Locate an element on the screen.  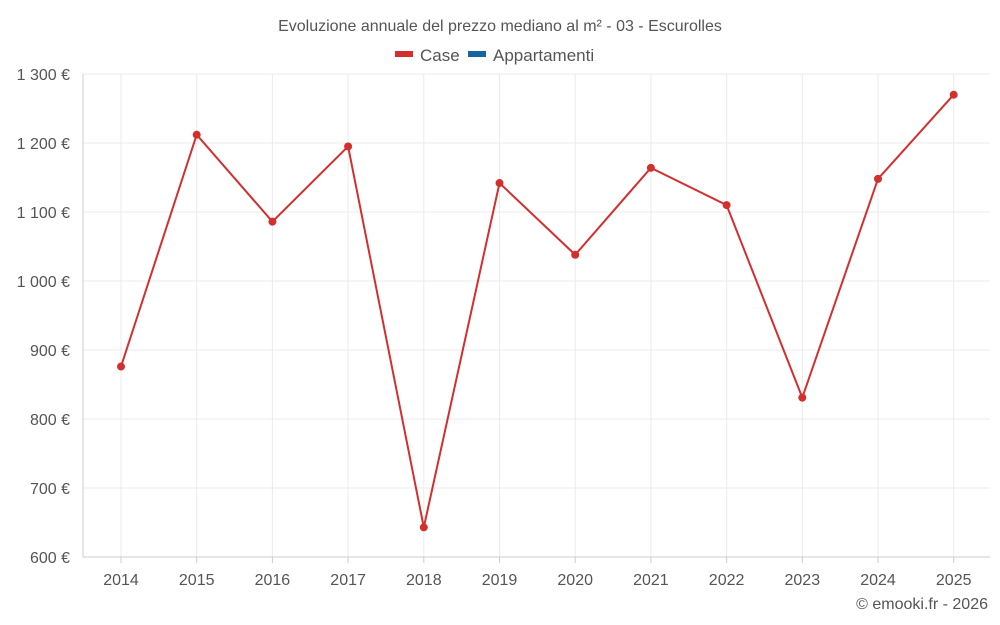
y-tick-label: 900 € is located at coordinates (50, 351).